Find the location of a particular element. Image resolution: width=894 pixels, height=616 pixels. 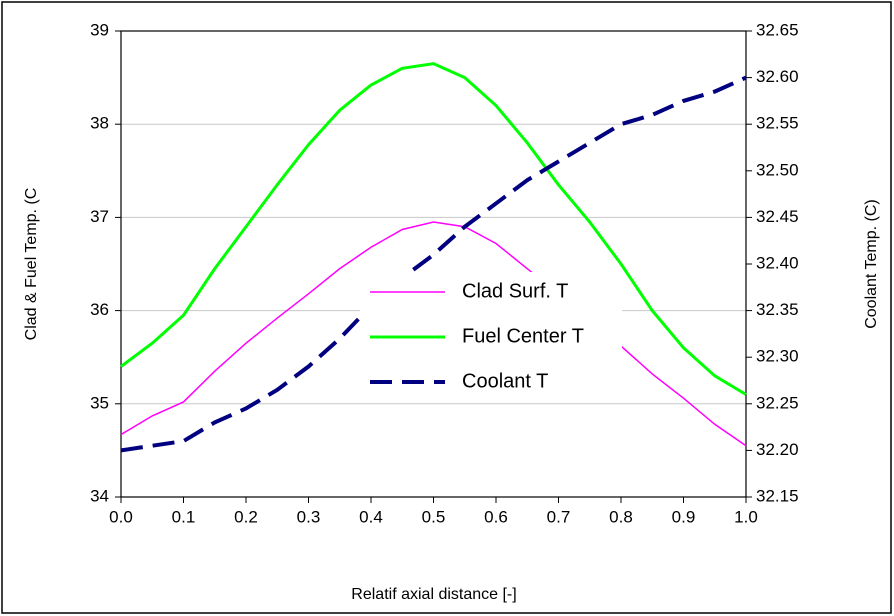

y-tick-label: 35 is located at coordinates (99, 402).